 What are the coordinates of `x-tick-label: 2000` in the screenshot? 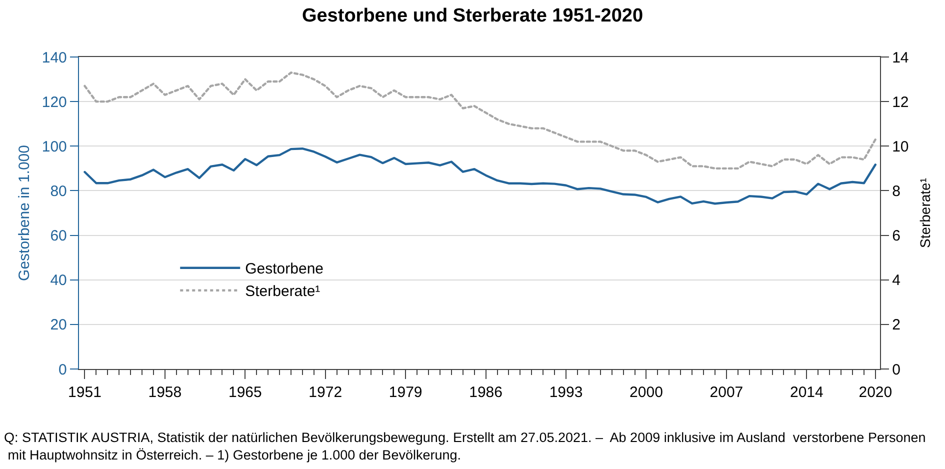 It's located at (646, 393).